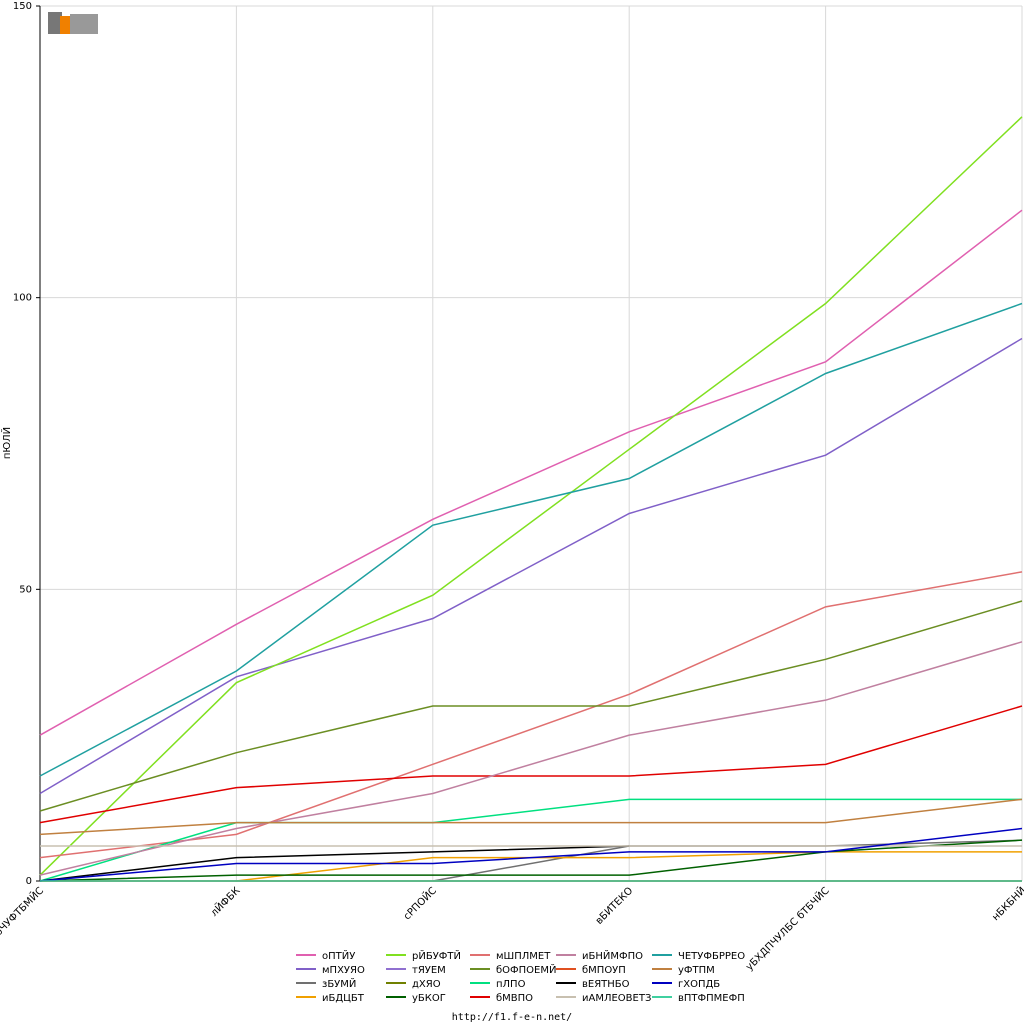 The image size is (1024, 1028). What do you see at coordinates (25, 589) in the screenshot?
I see `y-tick-label: 50` at bounding box center [25, 589].